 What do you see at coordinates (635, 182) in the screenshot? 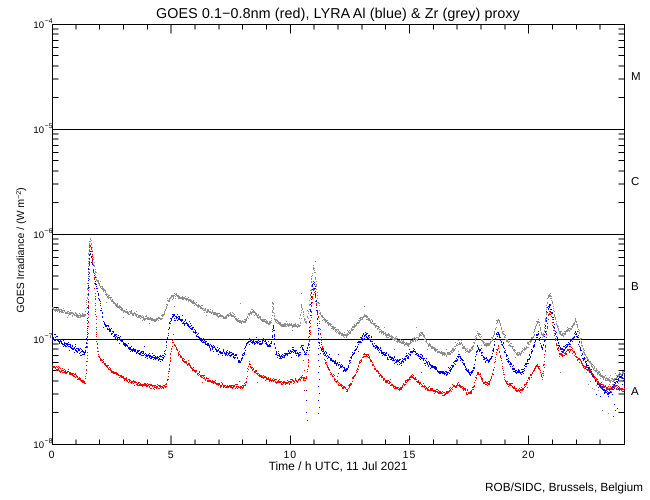
I see `svg-text: C` at bounding box center [635, 182].